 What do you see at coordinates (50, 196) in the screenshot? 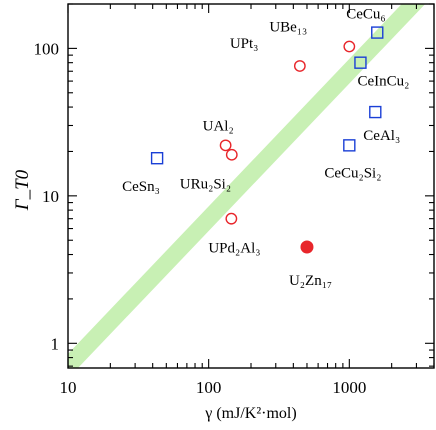
I see `y-tick-label: 10` at bounding box center [50, 196].